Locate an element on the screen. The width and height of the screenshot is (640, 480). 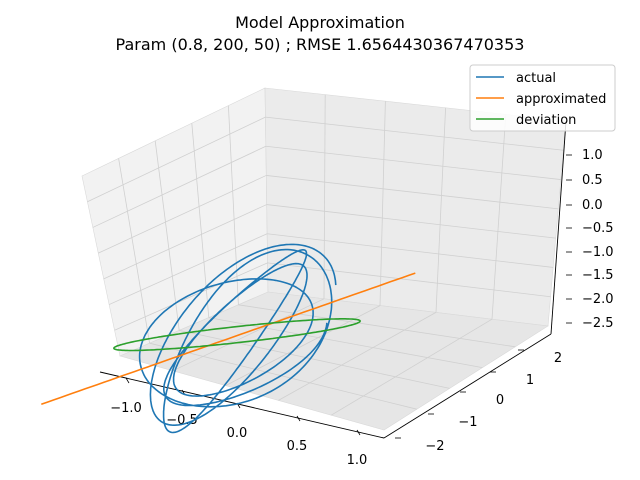
legend-label-actual: actual is located at coordinates (536, 78).